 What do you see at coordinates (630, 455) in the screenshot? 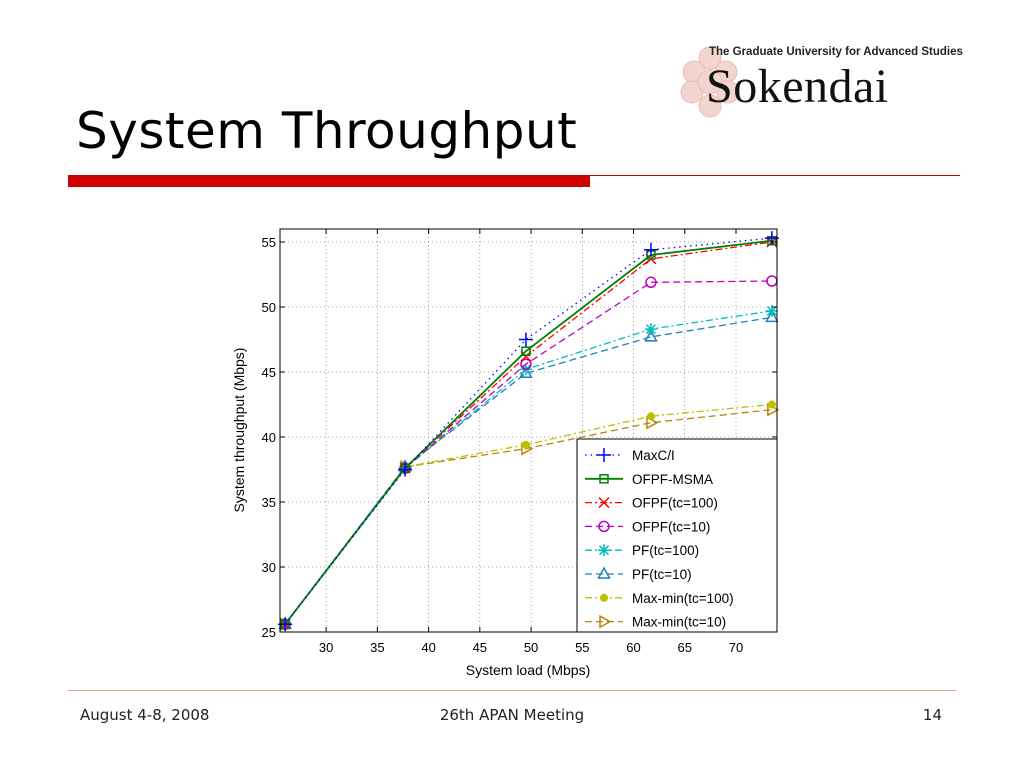
I see `legend-entry: MaxC/I` at bounding box center [630, 455].